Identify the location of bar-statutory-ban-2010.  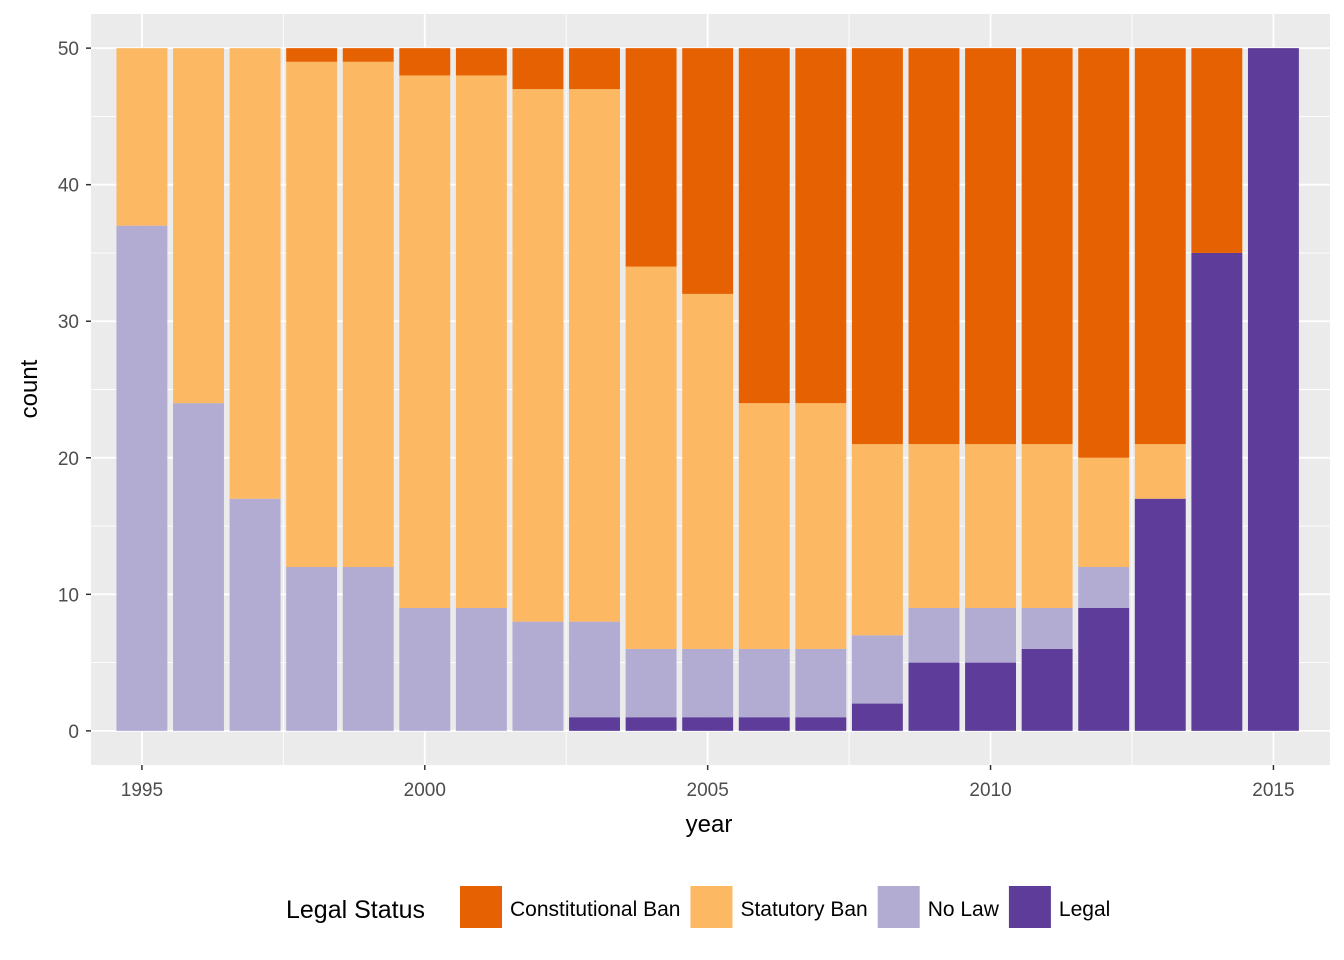
(991, 526).